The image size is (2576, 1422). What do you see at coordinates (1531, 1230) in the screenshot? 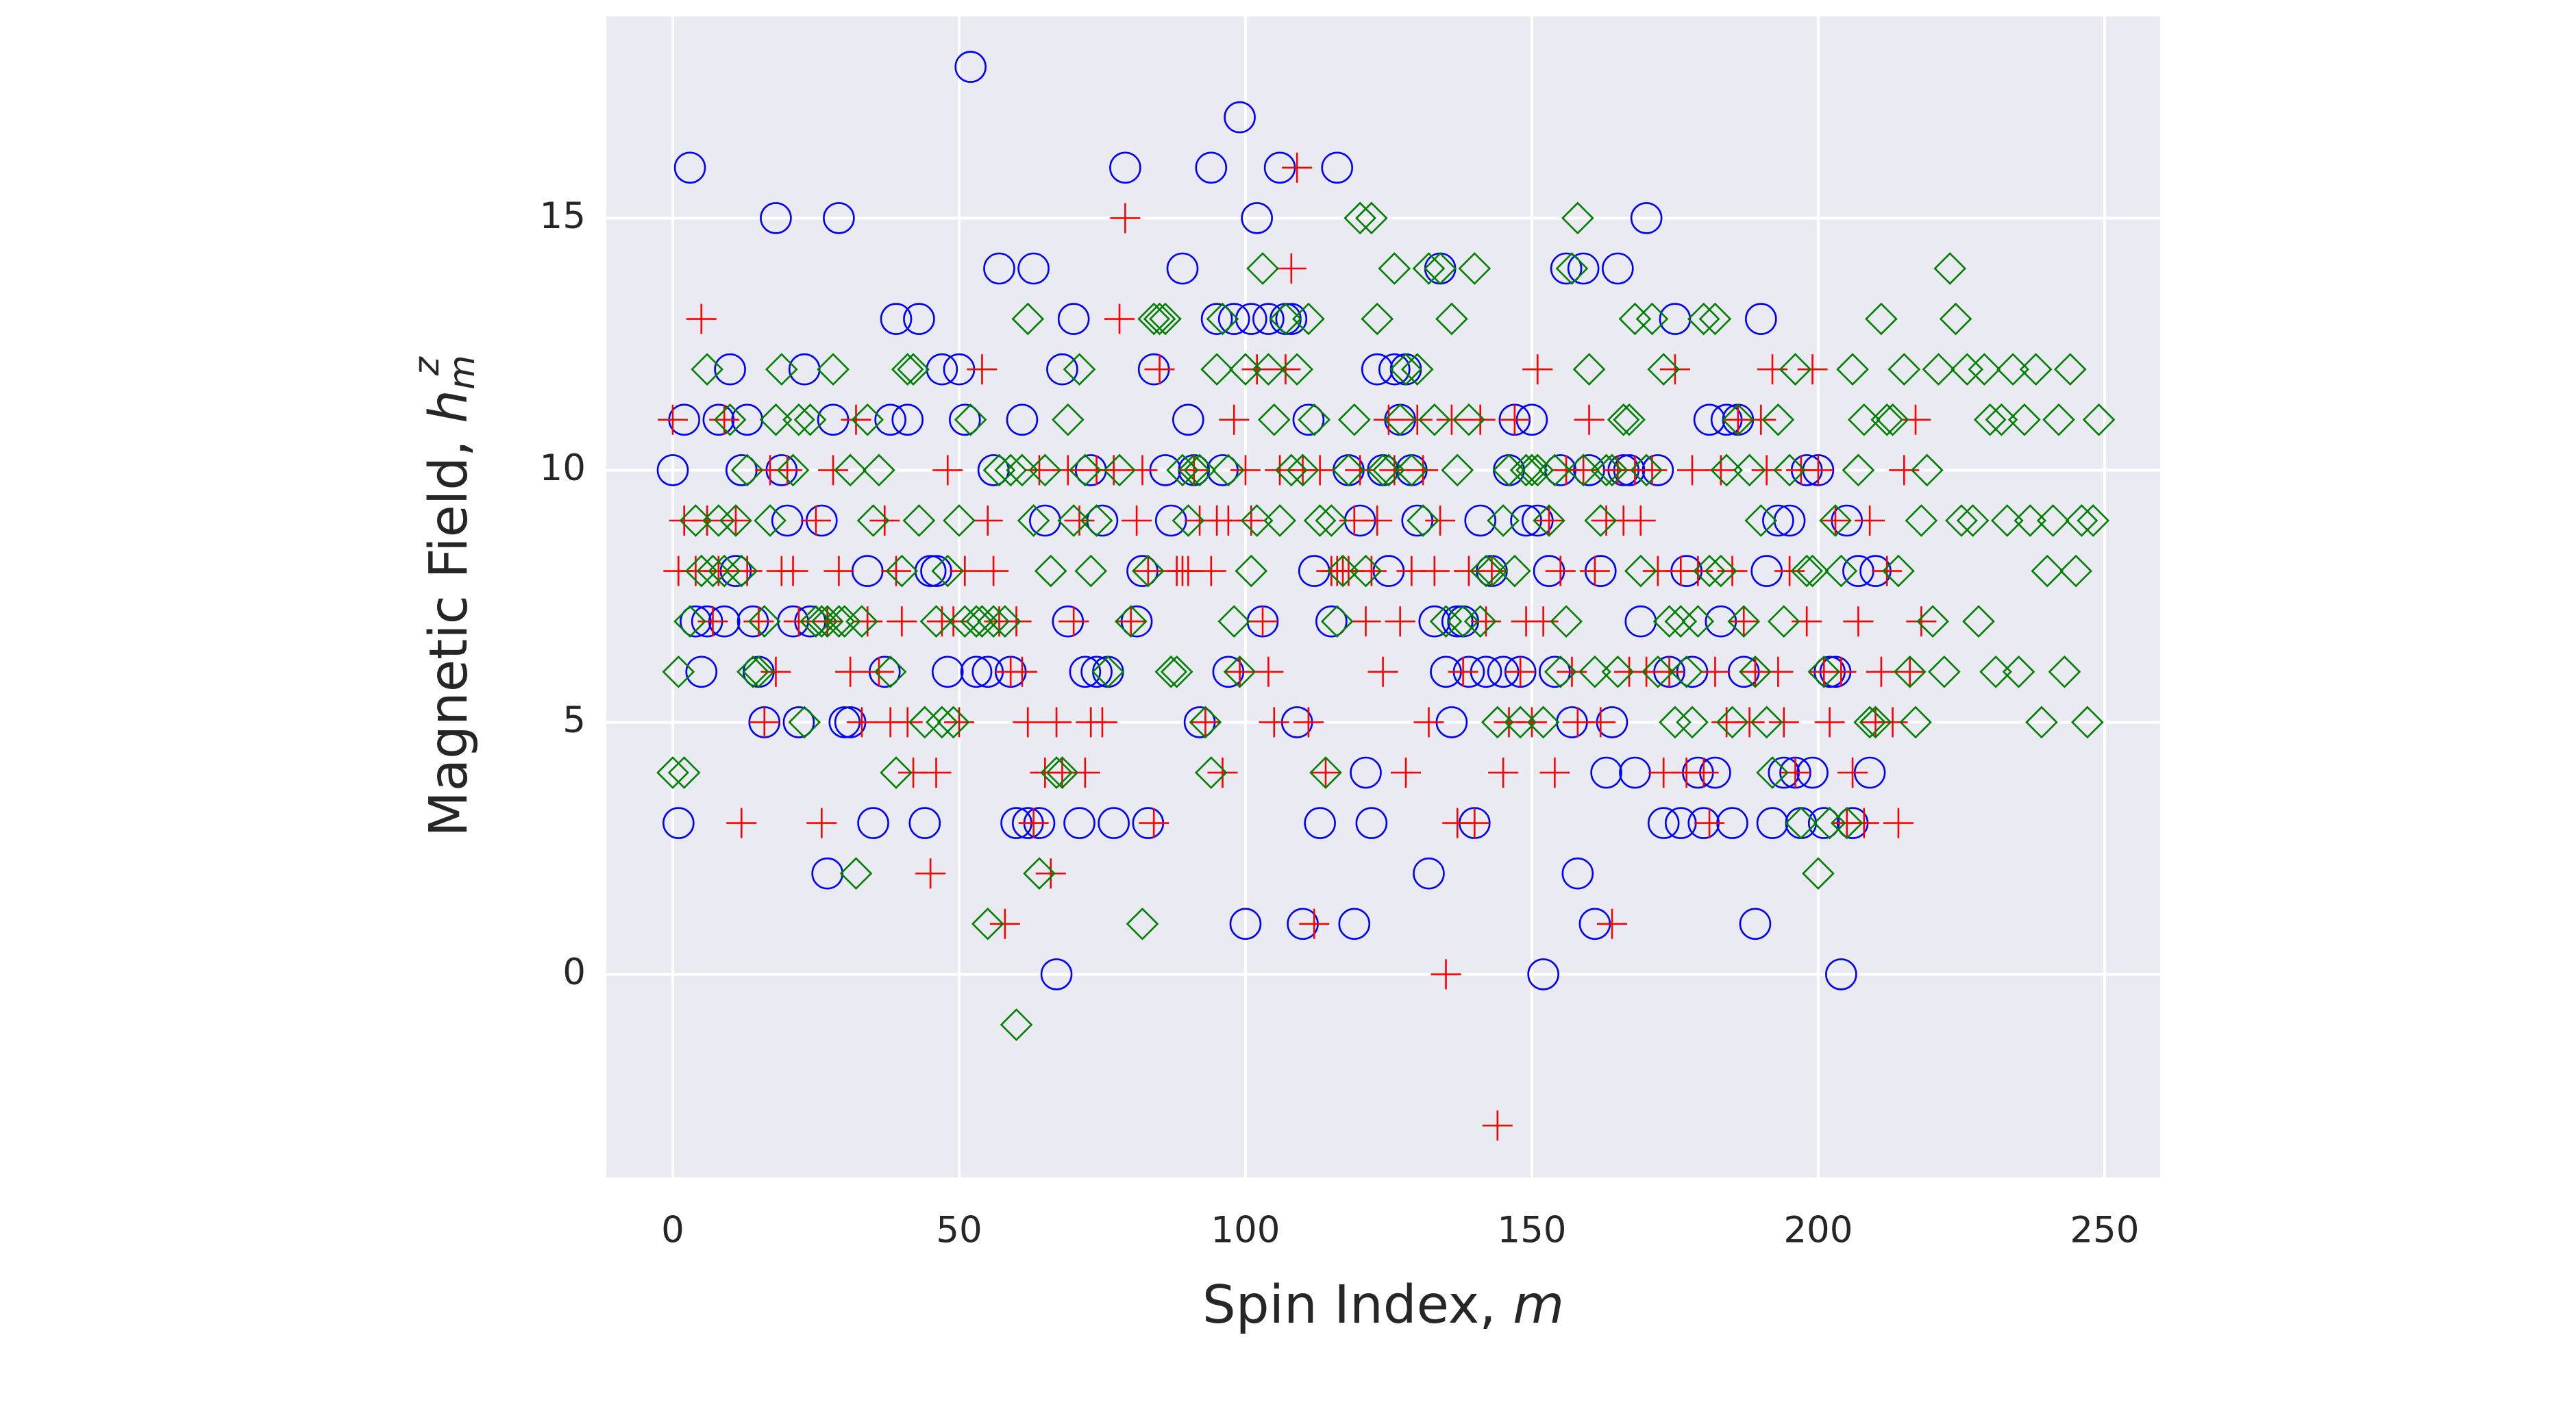
I see `x-tick-label: 150` at bounding box center [1531, 1230].